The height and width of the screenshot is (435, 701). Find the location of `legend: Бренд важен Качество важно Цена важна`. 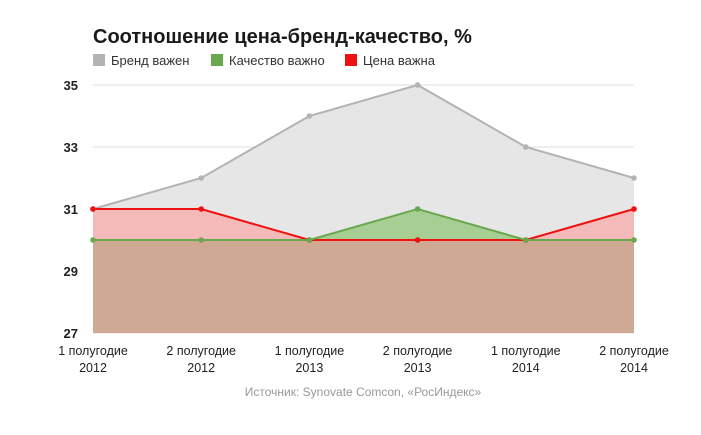

legend: Бренд важен Качество важно Цена важна is located at coordinates (264, 60).